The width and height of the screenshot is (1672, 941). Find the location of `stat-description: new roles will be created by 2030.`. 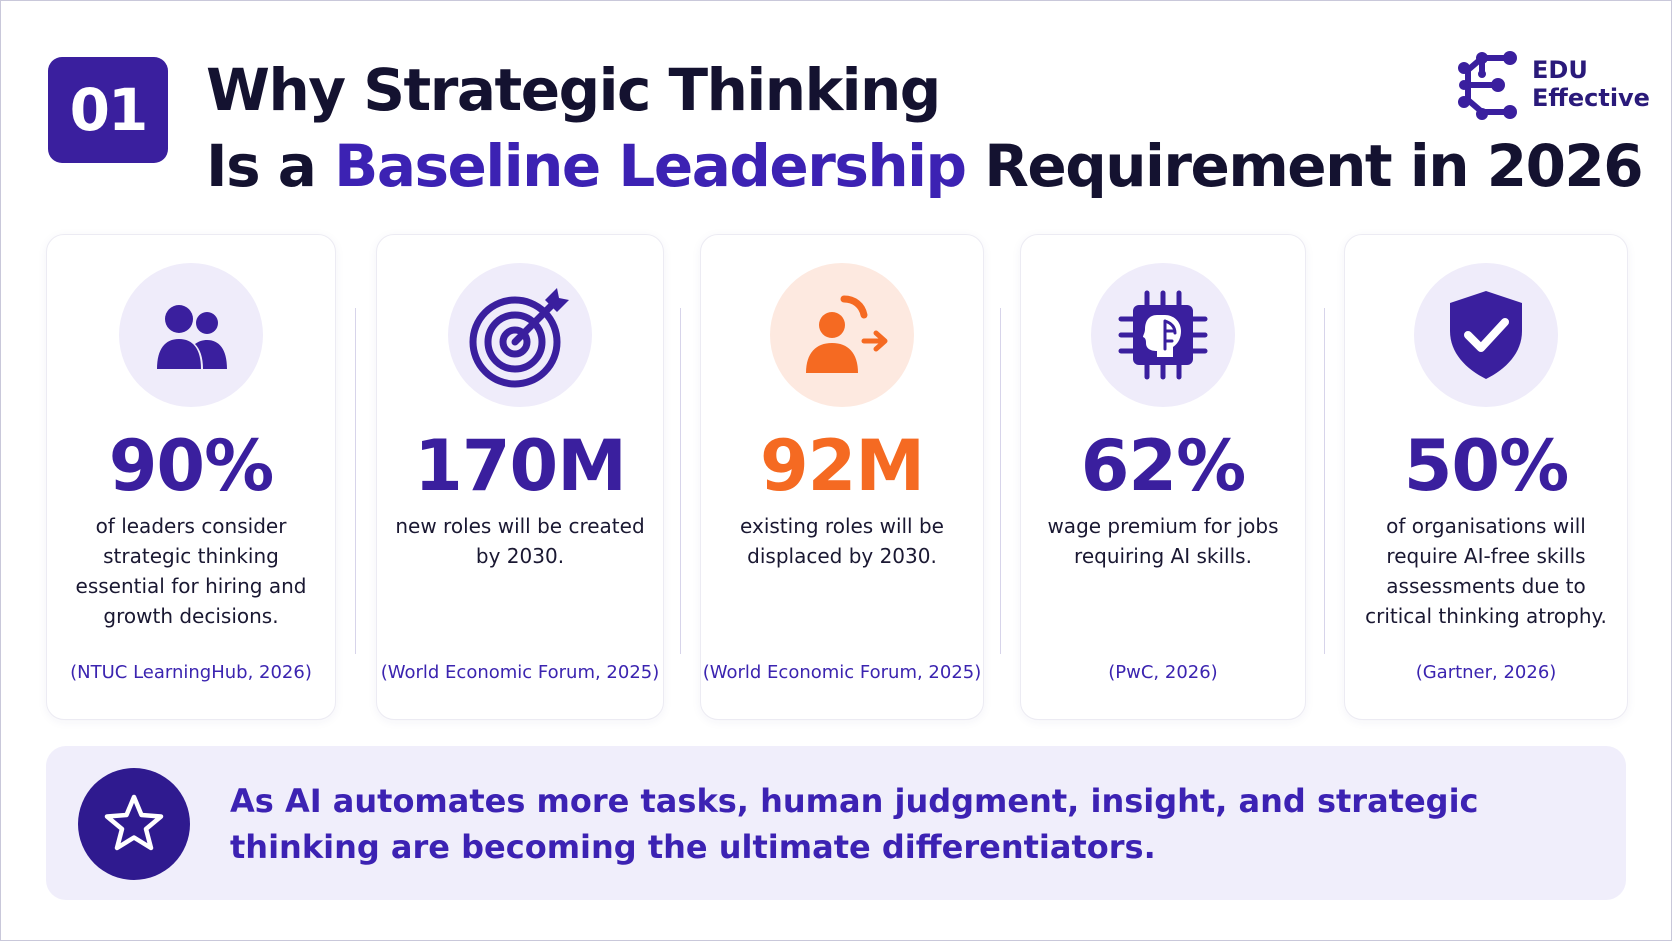

stat-description: new roles will be created by 2030. is located at coordinates (520, 541).